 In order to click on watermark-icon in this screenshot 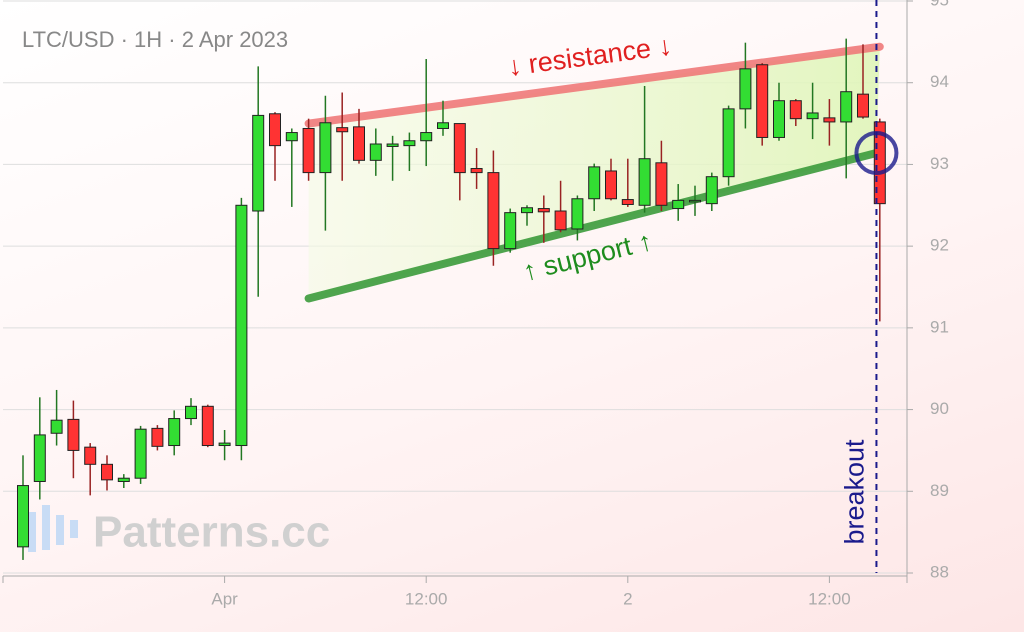, I will do `click(53, 528)`.